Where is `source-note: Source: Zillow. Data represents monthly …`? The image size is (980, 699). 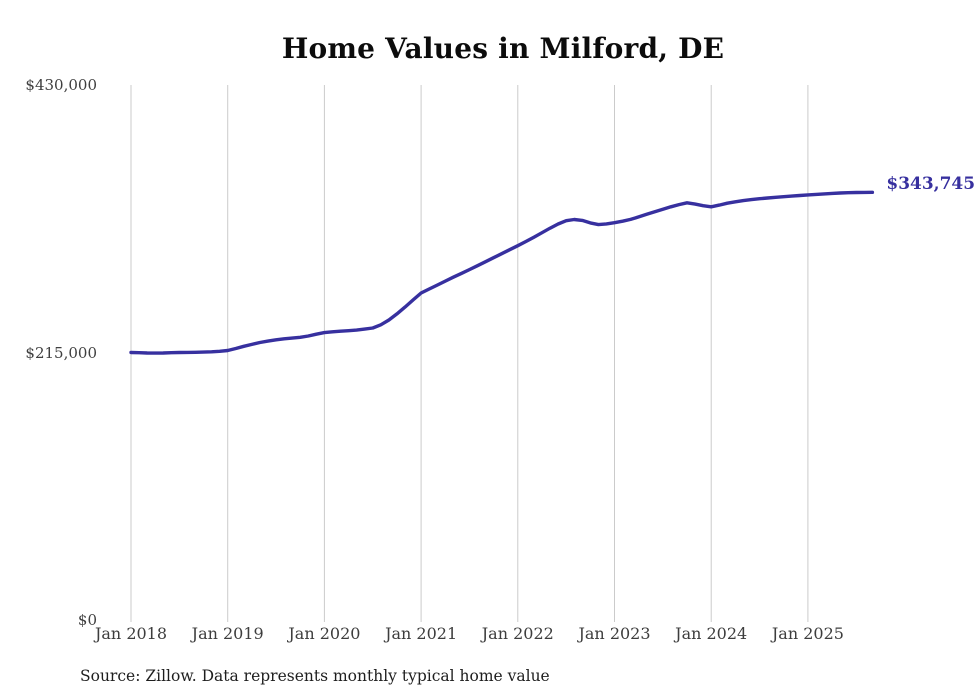 source-note: Source: Zillow. Data represents monthly … is located at coordinates (315, 676).